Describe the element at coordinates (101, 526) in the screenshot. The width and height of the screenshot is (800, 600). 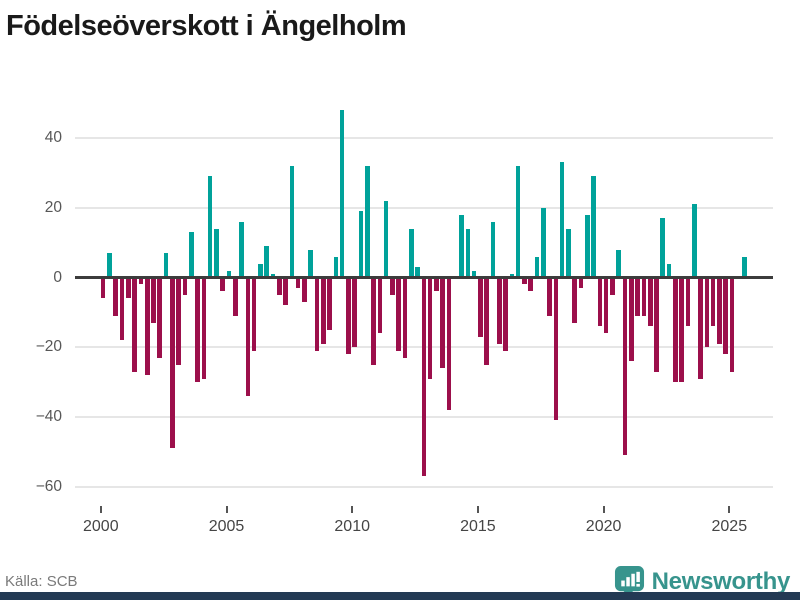
I see `x-axis-tick-label: 2000` at that location.